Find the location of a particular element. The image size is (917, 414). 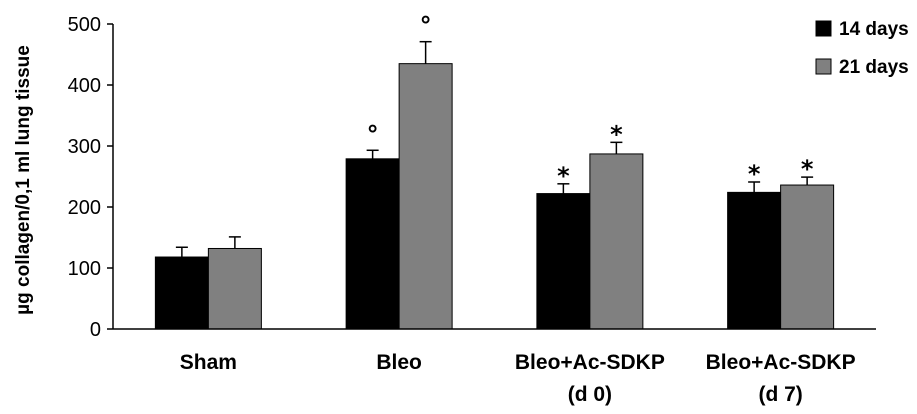

x-tick-label: (d 7) is located at coordinates (780, 394).